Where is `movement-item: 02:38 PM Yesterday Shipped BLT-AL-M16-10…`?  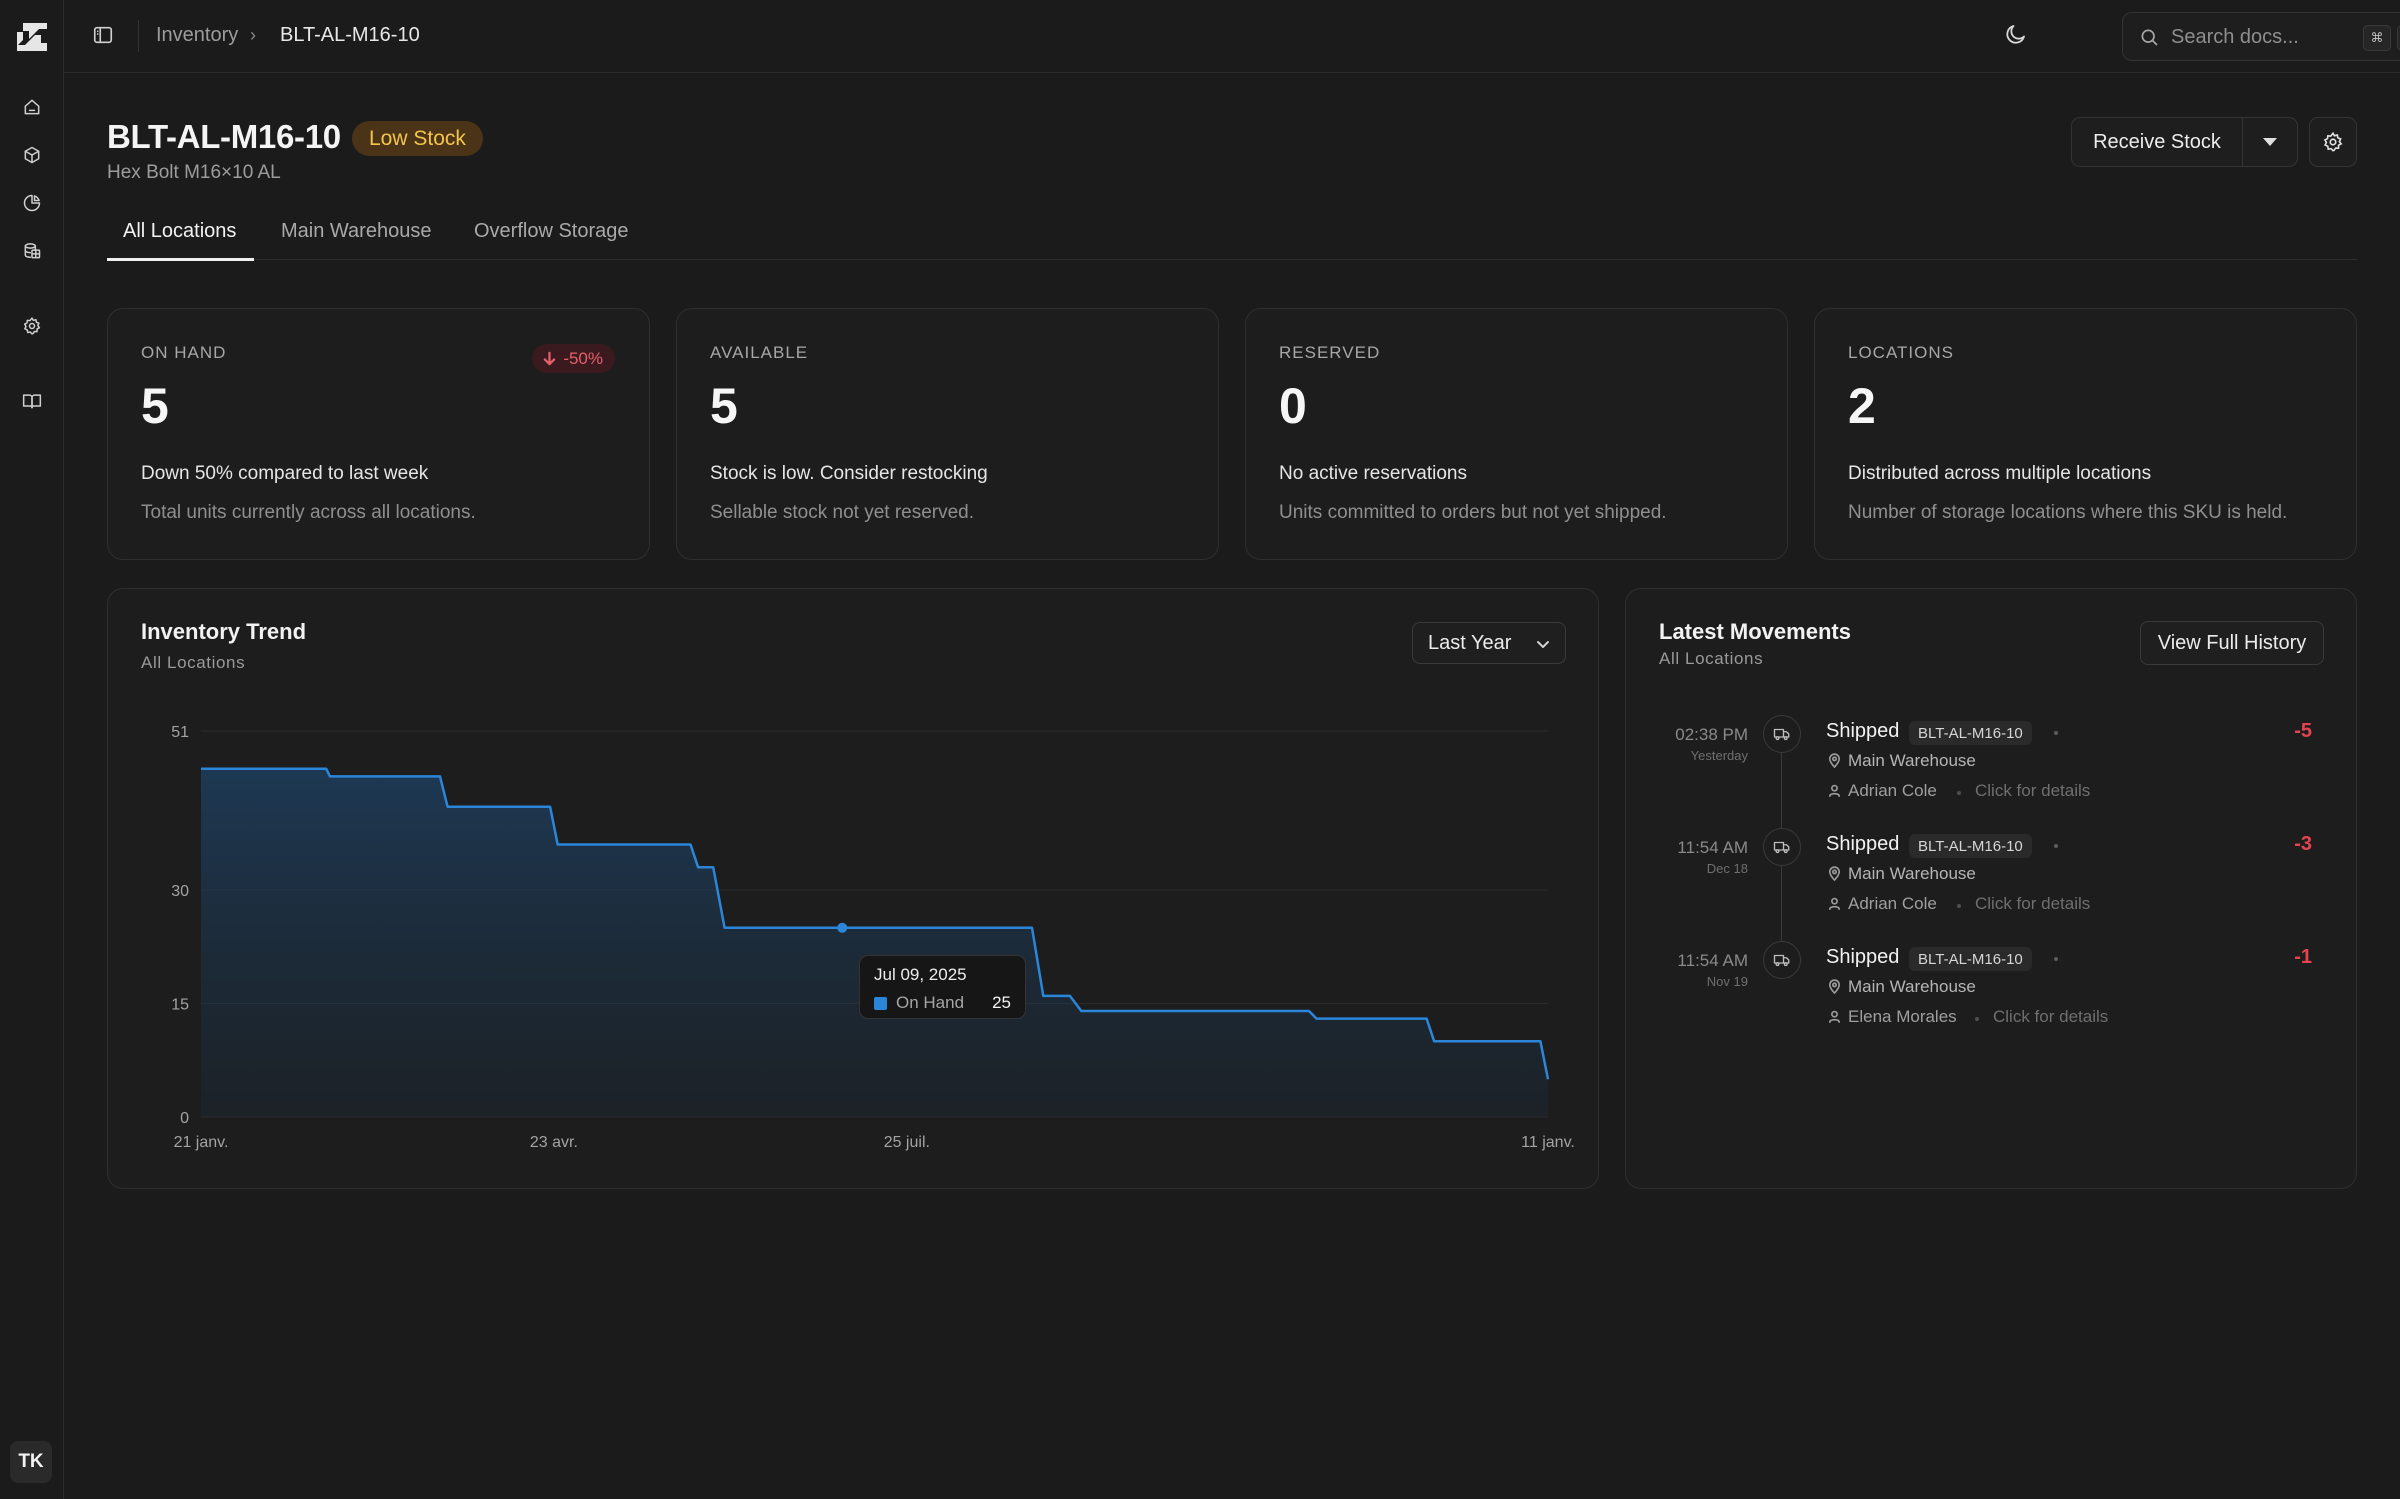 movement-item: 02:38 PM Yesterday Shipped BLT-AL-M16-10… is located at coordinates (1991, 761).